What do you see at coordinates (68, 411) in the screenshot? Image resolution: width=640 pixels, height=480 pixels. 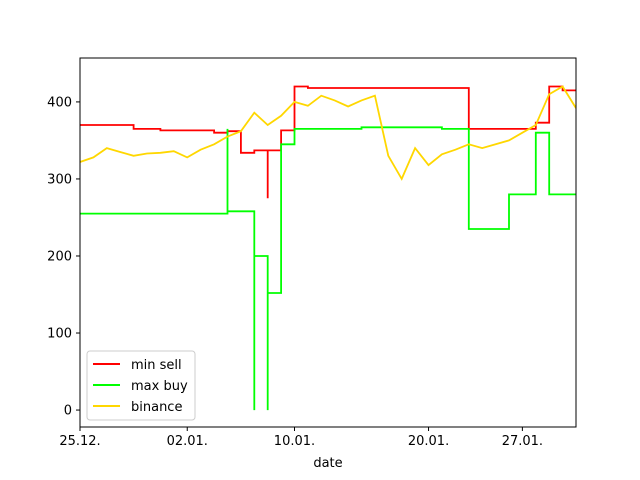 I see `y-tick-label: 0` at bounding box center [68, 411].